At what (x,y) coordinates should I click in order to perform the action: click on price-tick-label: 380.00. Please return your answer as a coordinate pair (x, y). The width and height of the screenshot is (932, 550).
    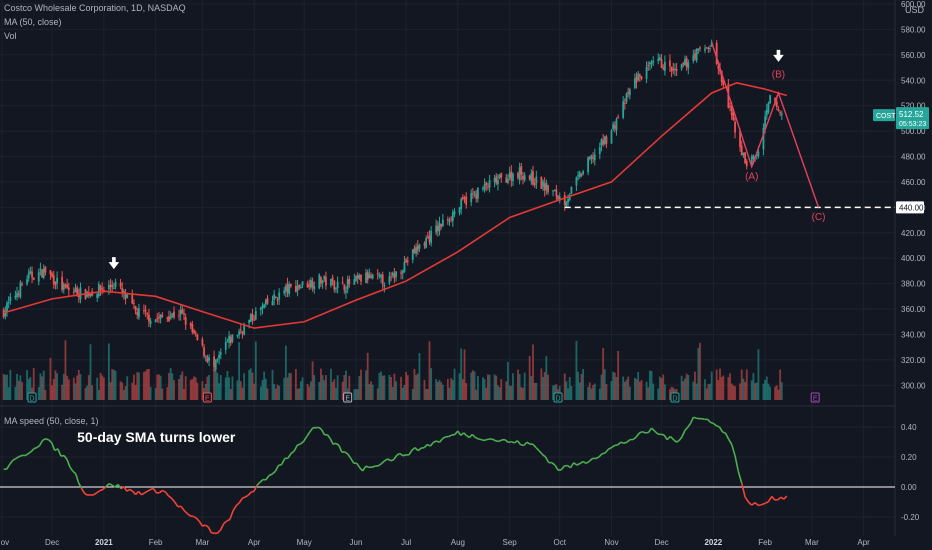
    Looking at the image, I should click on (913, 284).